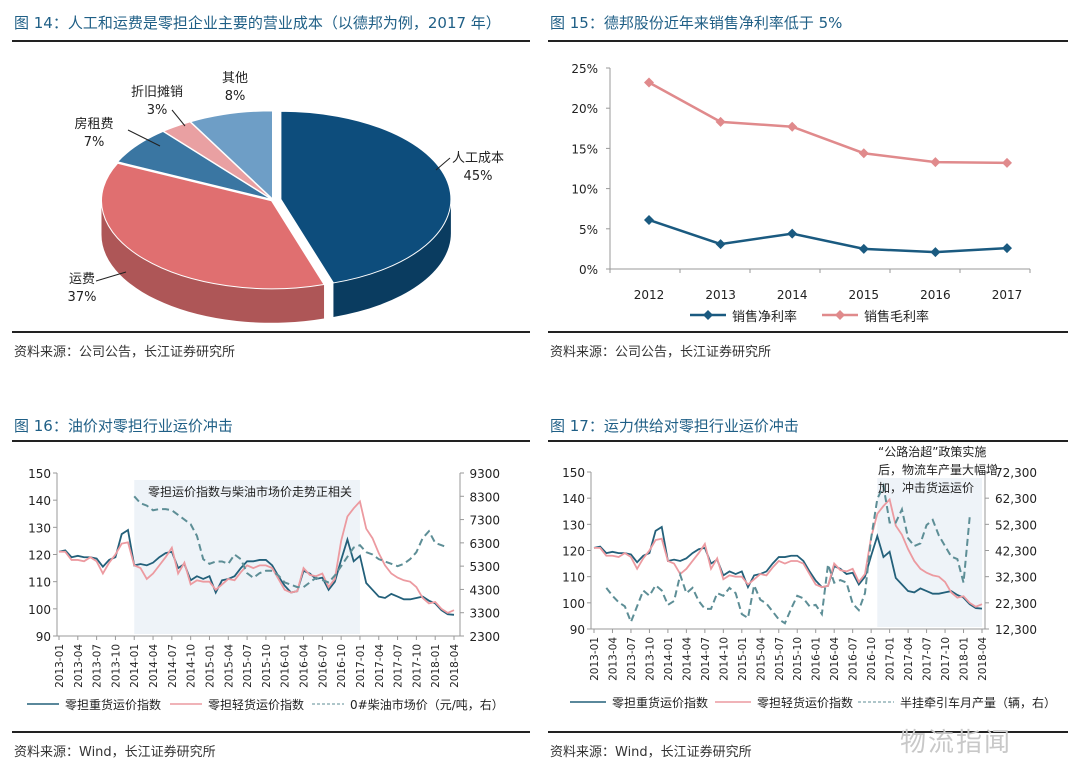 The height and width of the screenshot is (784, 1080). What do you see at coordinates (94, 142) in the screenshot?
I see `pie-value-label: 7%` at bounding box center [94, 142].